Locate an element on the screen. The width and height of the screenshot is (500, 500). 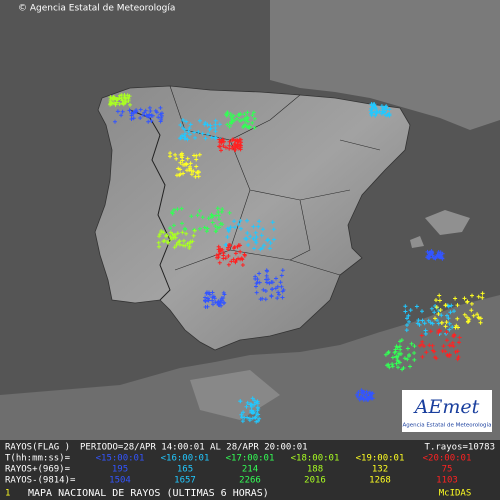
frame-number: 1 is located at coordinates (7, 494).